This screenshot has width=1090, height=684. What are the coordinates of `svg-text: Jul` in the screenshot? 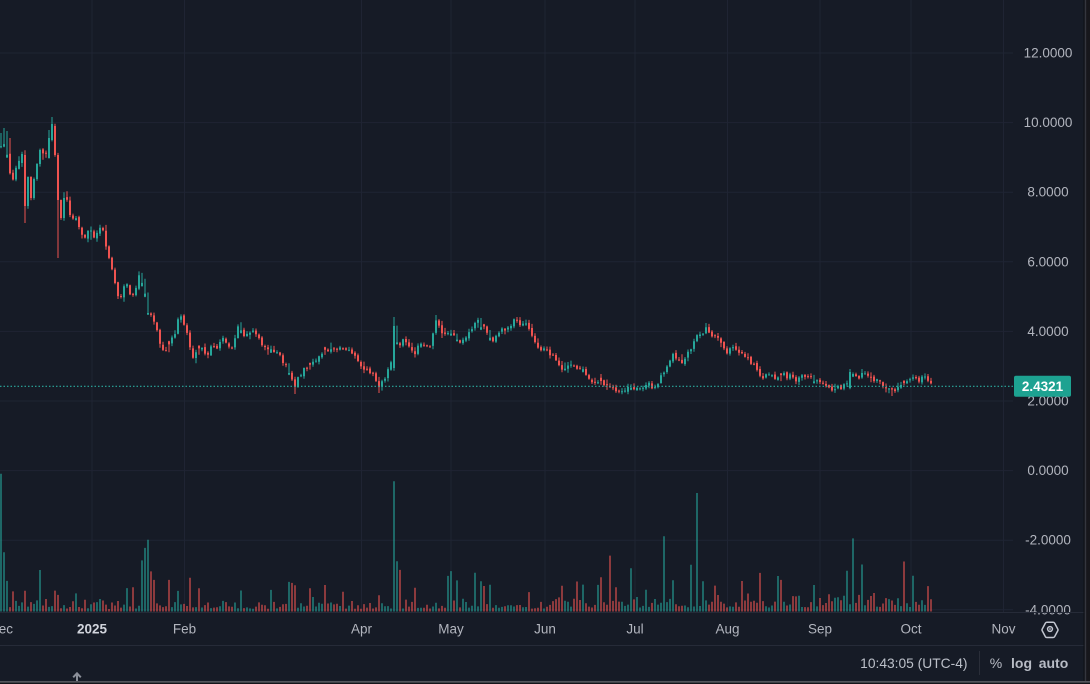 It's located at (634, 629).